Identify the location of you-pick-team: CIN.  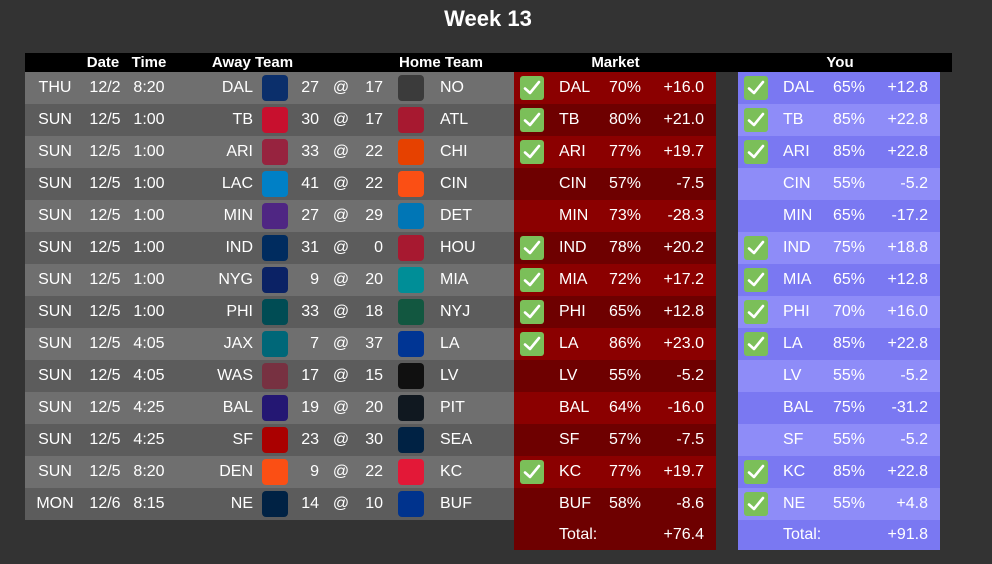
(797, 183).